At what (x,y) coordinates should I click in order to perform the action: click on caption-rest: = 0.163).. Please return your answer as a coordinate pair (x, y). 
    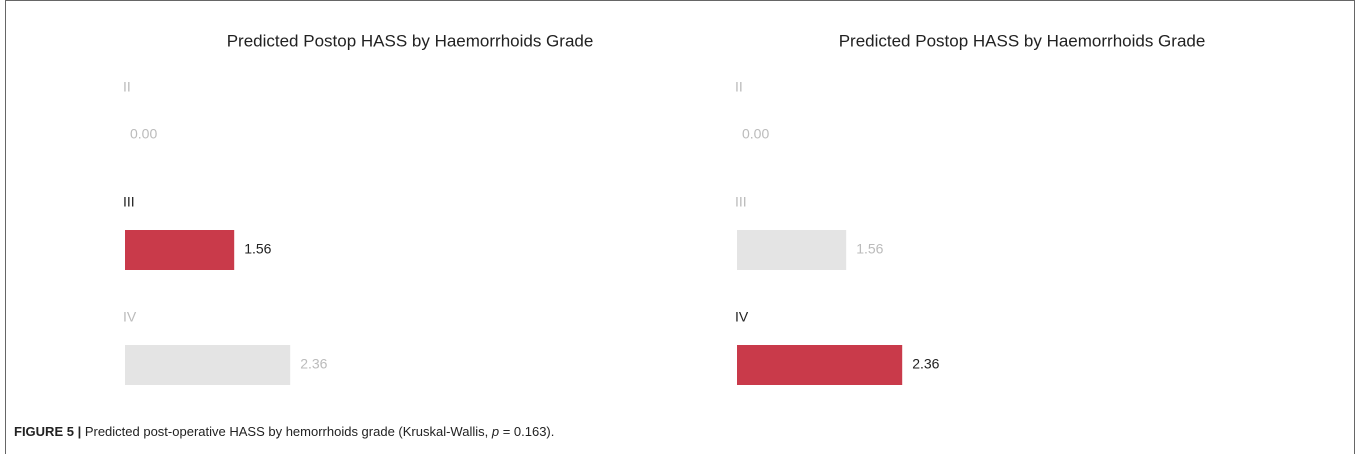
    Looking at the image, I should click on (527, 431).